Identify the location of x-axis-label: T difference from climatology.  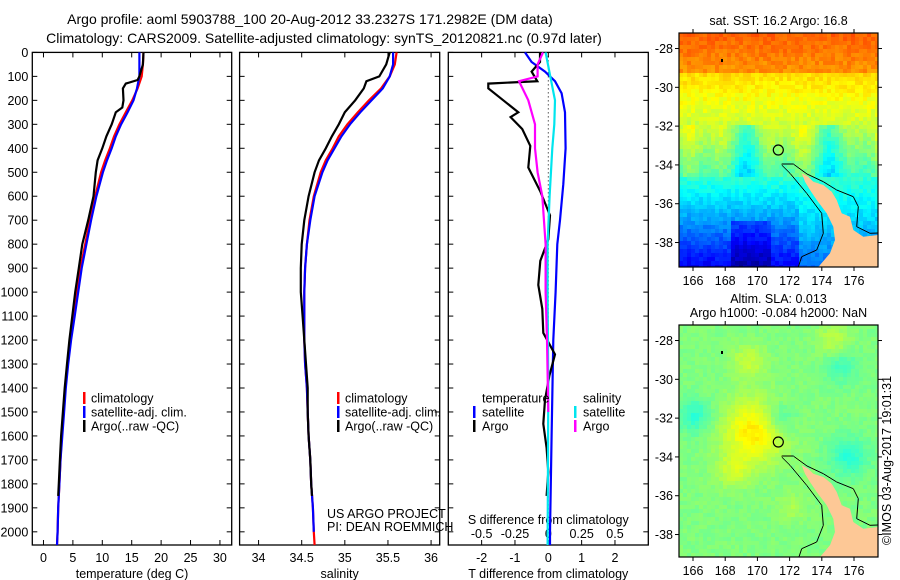
(548, 573).